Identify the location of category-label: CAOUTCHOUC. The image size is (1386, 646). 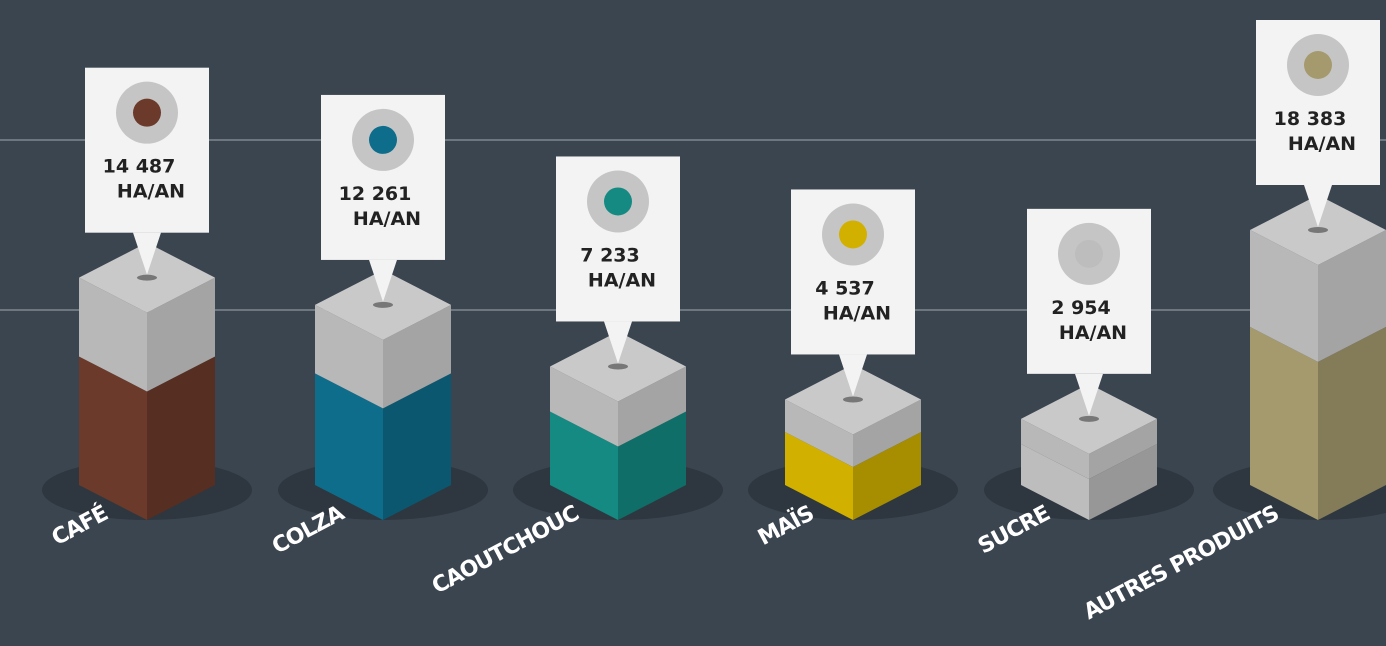
(505, 550).